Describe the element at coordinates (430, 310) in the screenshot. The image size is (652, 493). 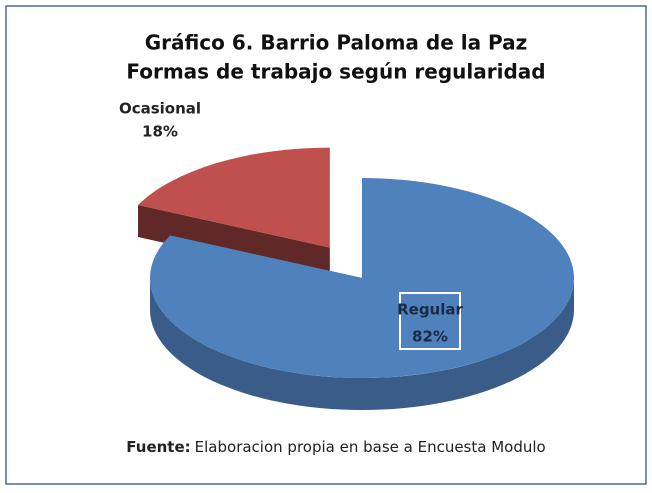
I see `category-label: Regular` at that location.